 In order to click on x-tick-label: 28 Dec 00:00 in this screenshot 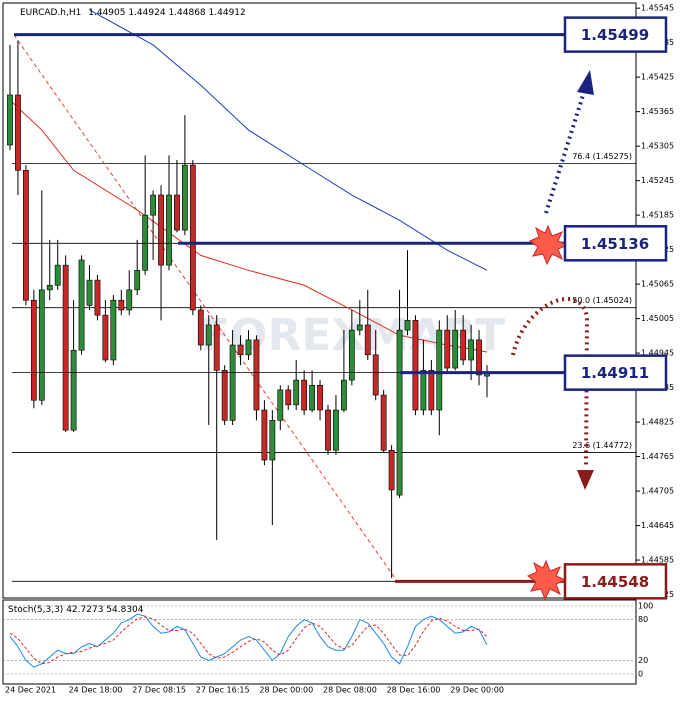, I will do `click(286, 690)`.